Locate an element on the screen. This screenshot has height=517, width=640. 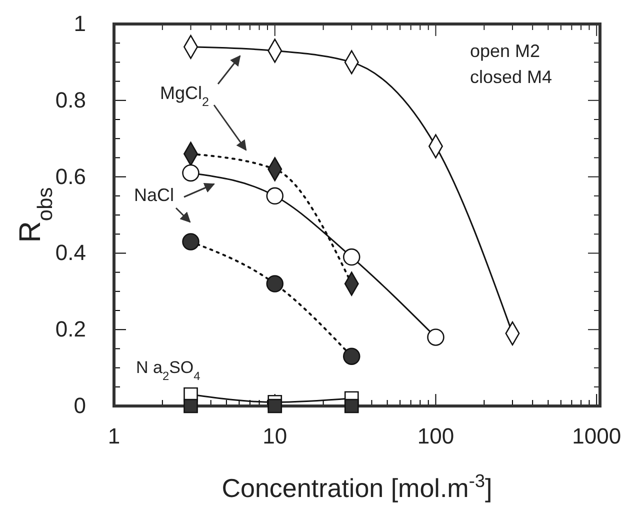
annotation: N a$_{2}$SO$_{4}$ is located at coordinates (168, 370).